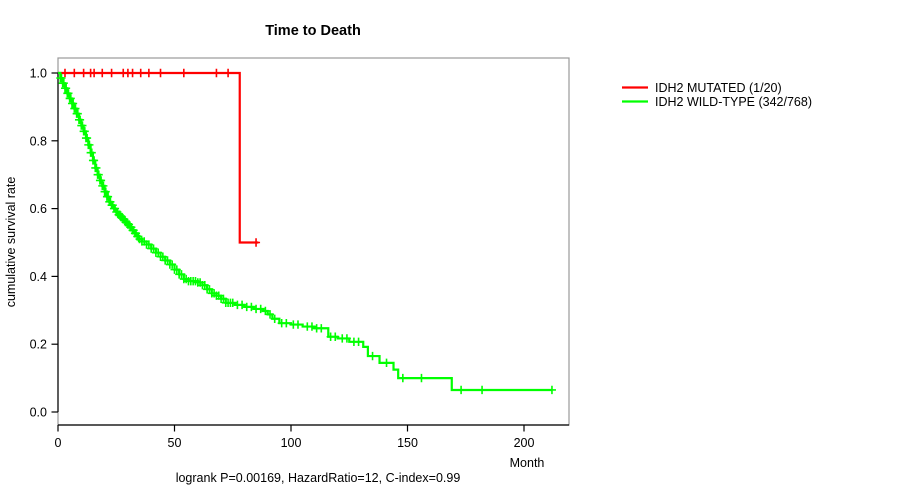 The height and width of the screenshot is (500, 900). I want to click on legend-label-mutated: IDH2 MUTATED (1/20), so click(718, 88).